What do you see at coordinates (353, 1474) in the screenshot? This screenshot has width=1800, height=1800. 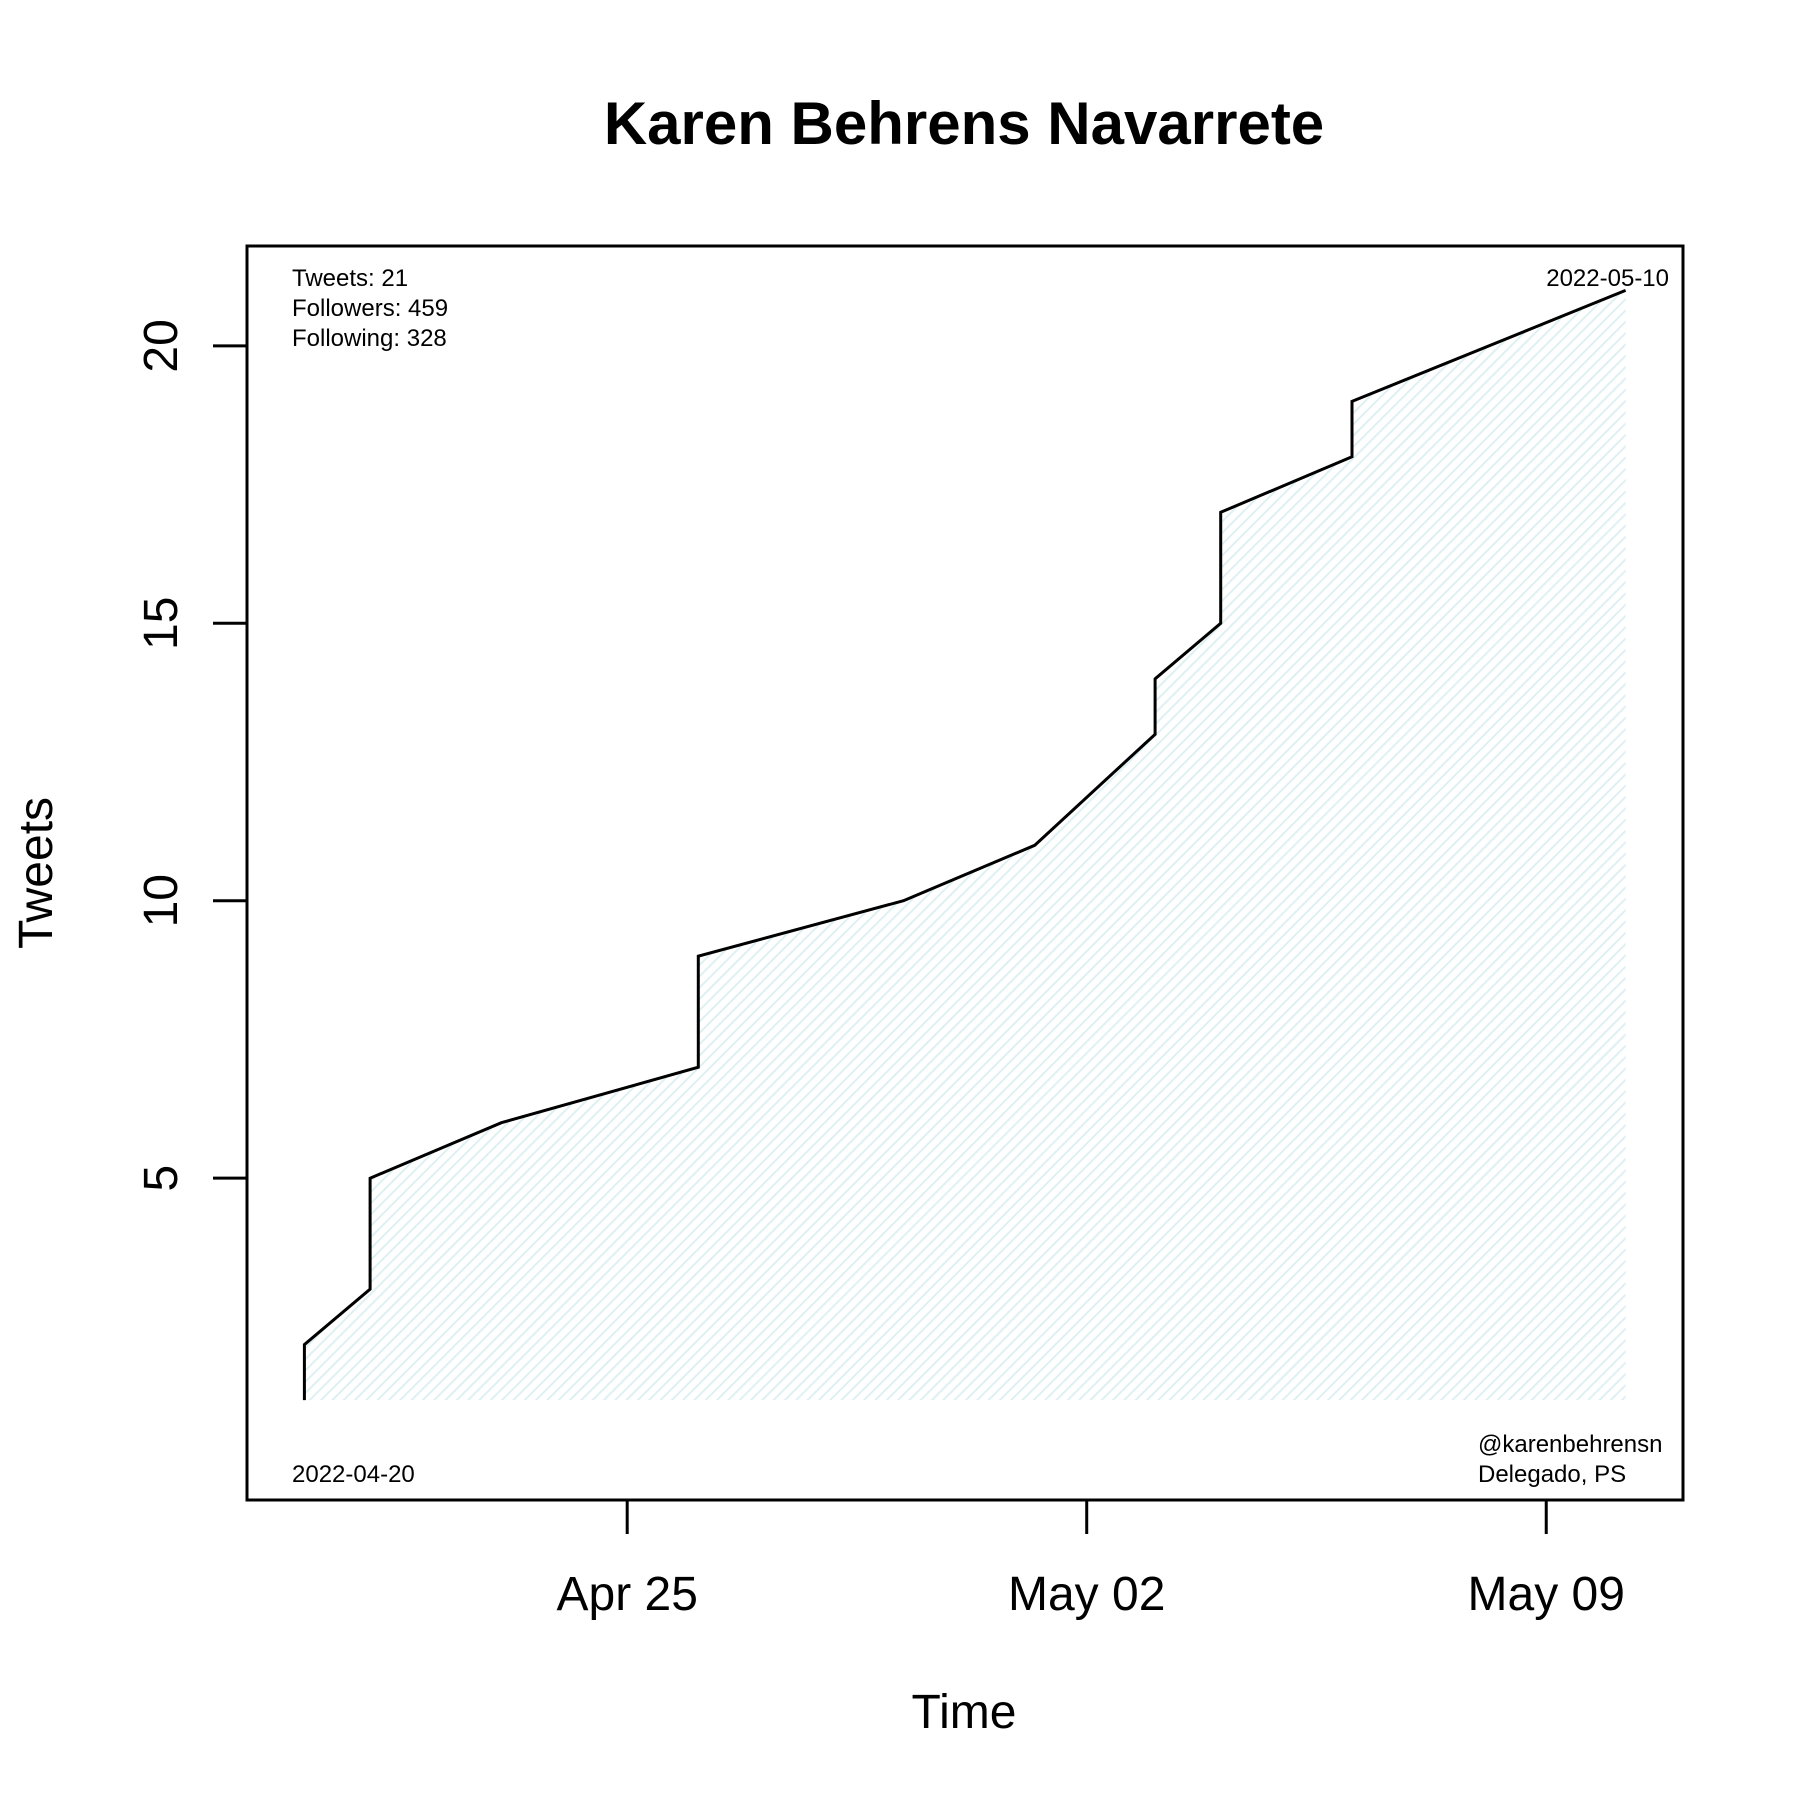 I see `start-date-label: 2022-04-20` at bounding box center [353, 1474].